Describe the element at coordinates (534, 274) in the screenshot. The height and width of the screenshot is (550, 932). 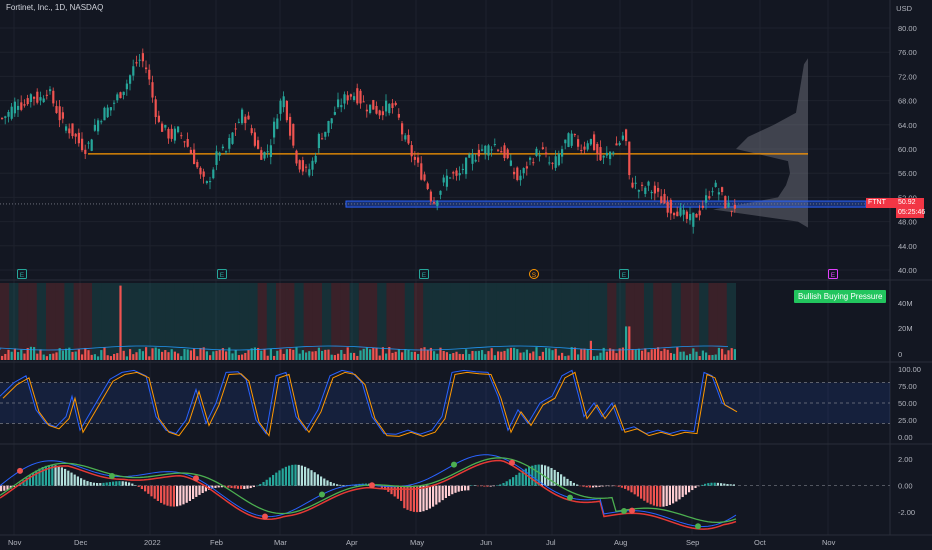
I see `event-marker-3: S` at that location.